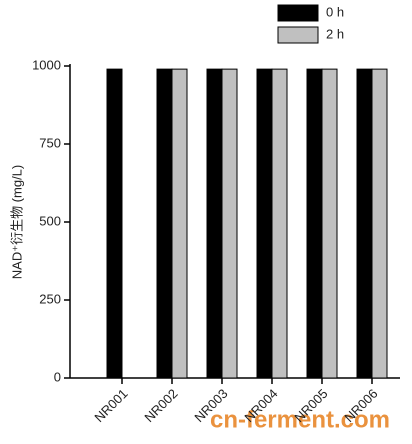 The image size is (412, 444). I want to click on legend-label: 0 h, so click(335, 11).